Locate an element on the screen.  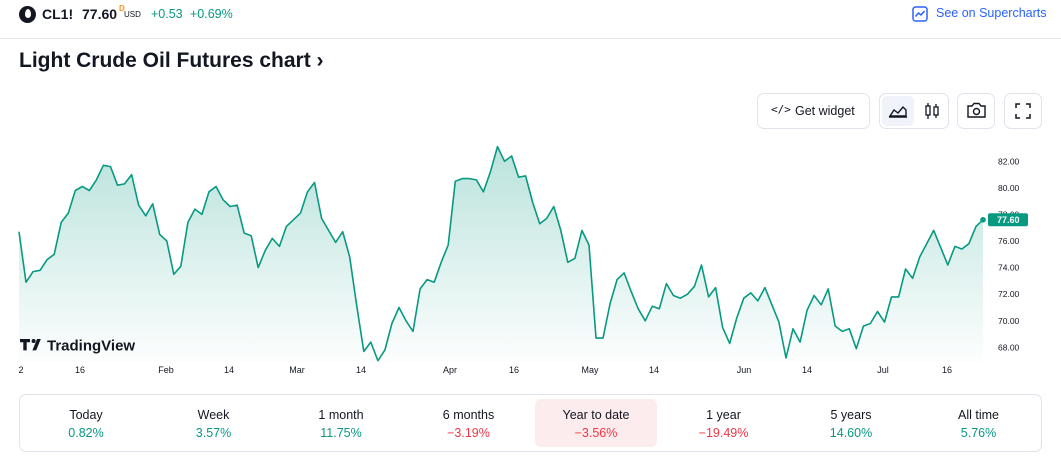
get-widget-label: Get widget is located at coordinates (825, 111).